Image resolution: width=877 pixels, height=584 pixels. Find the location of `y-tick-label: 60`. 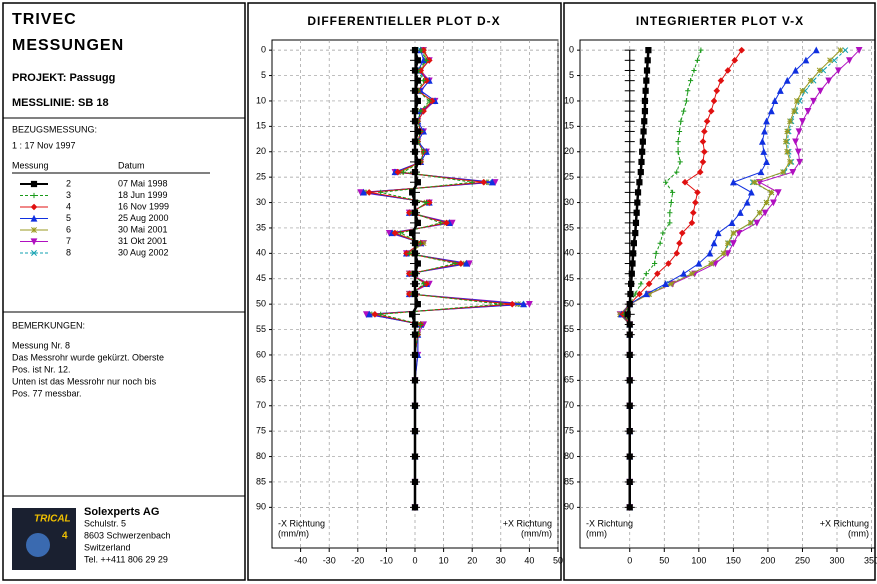

y-tick-label: 60 is located at coordinates (261, 354).